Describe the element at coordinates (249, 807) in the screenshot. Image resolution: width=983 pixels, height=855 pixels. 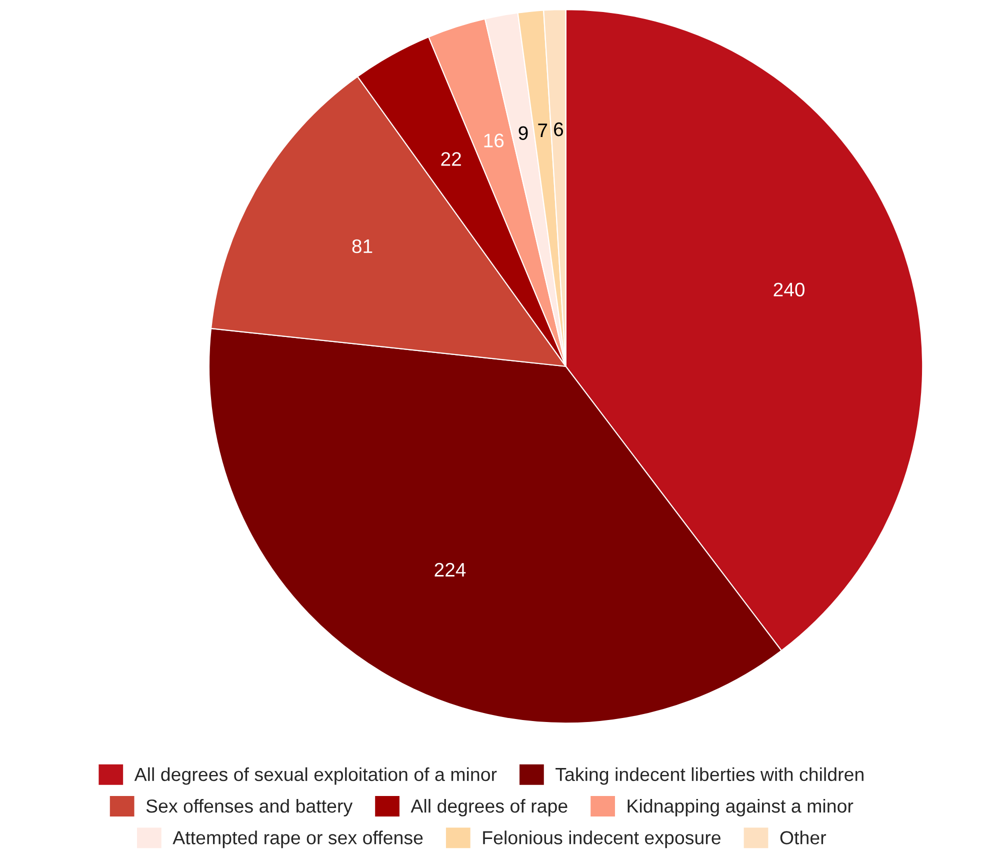
I see `legend-label: Sex offenses and battery` at that location.